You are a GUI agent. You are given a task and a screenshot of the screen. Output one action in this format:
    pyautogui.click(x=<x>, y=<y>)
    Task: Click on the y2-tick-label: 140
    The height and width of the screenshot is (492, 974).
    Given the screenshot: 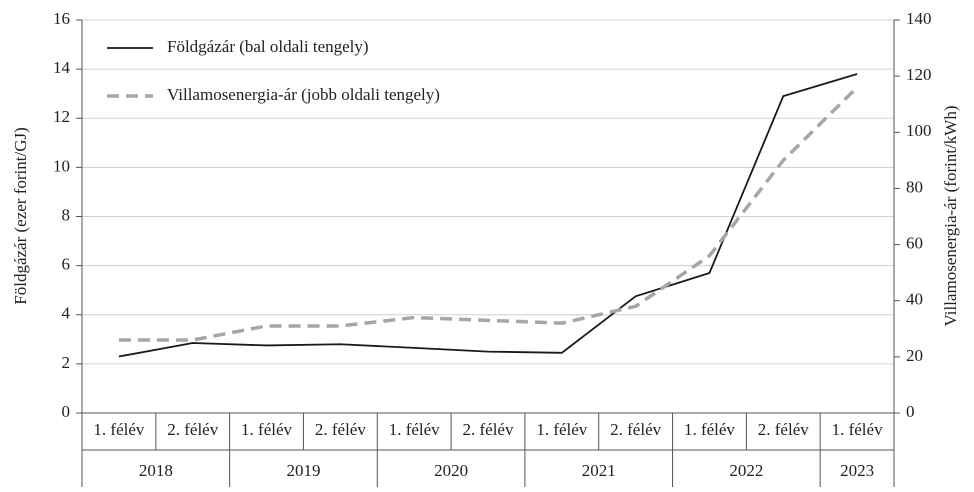 What is the action you would take?
    pyautogui.click(x=919, y=18)
    